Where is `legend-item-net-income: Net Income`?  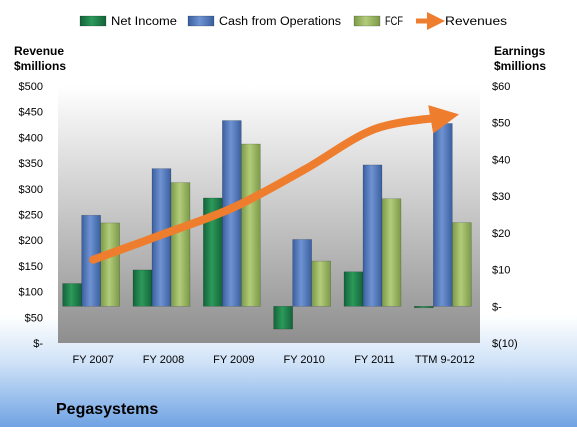
legend-item-net-income: Net Income is located at coordinates (128, 21).